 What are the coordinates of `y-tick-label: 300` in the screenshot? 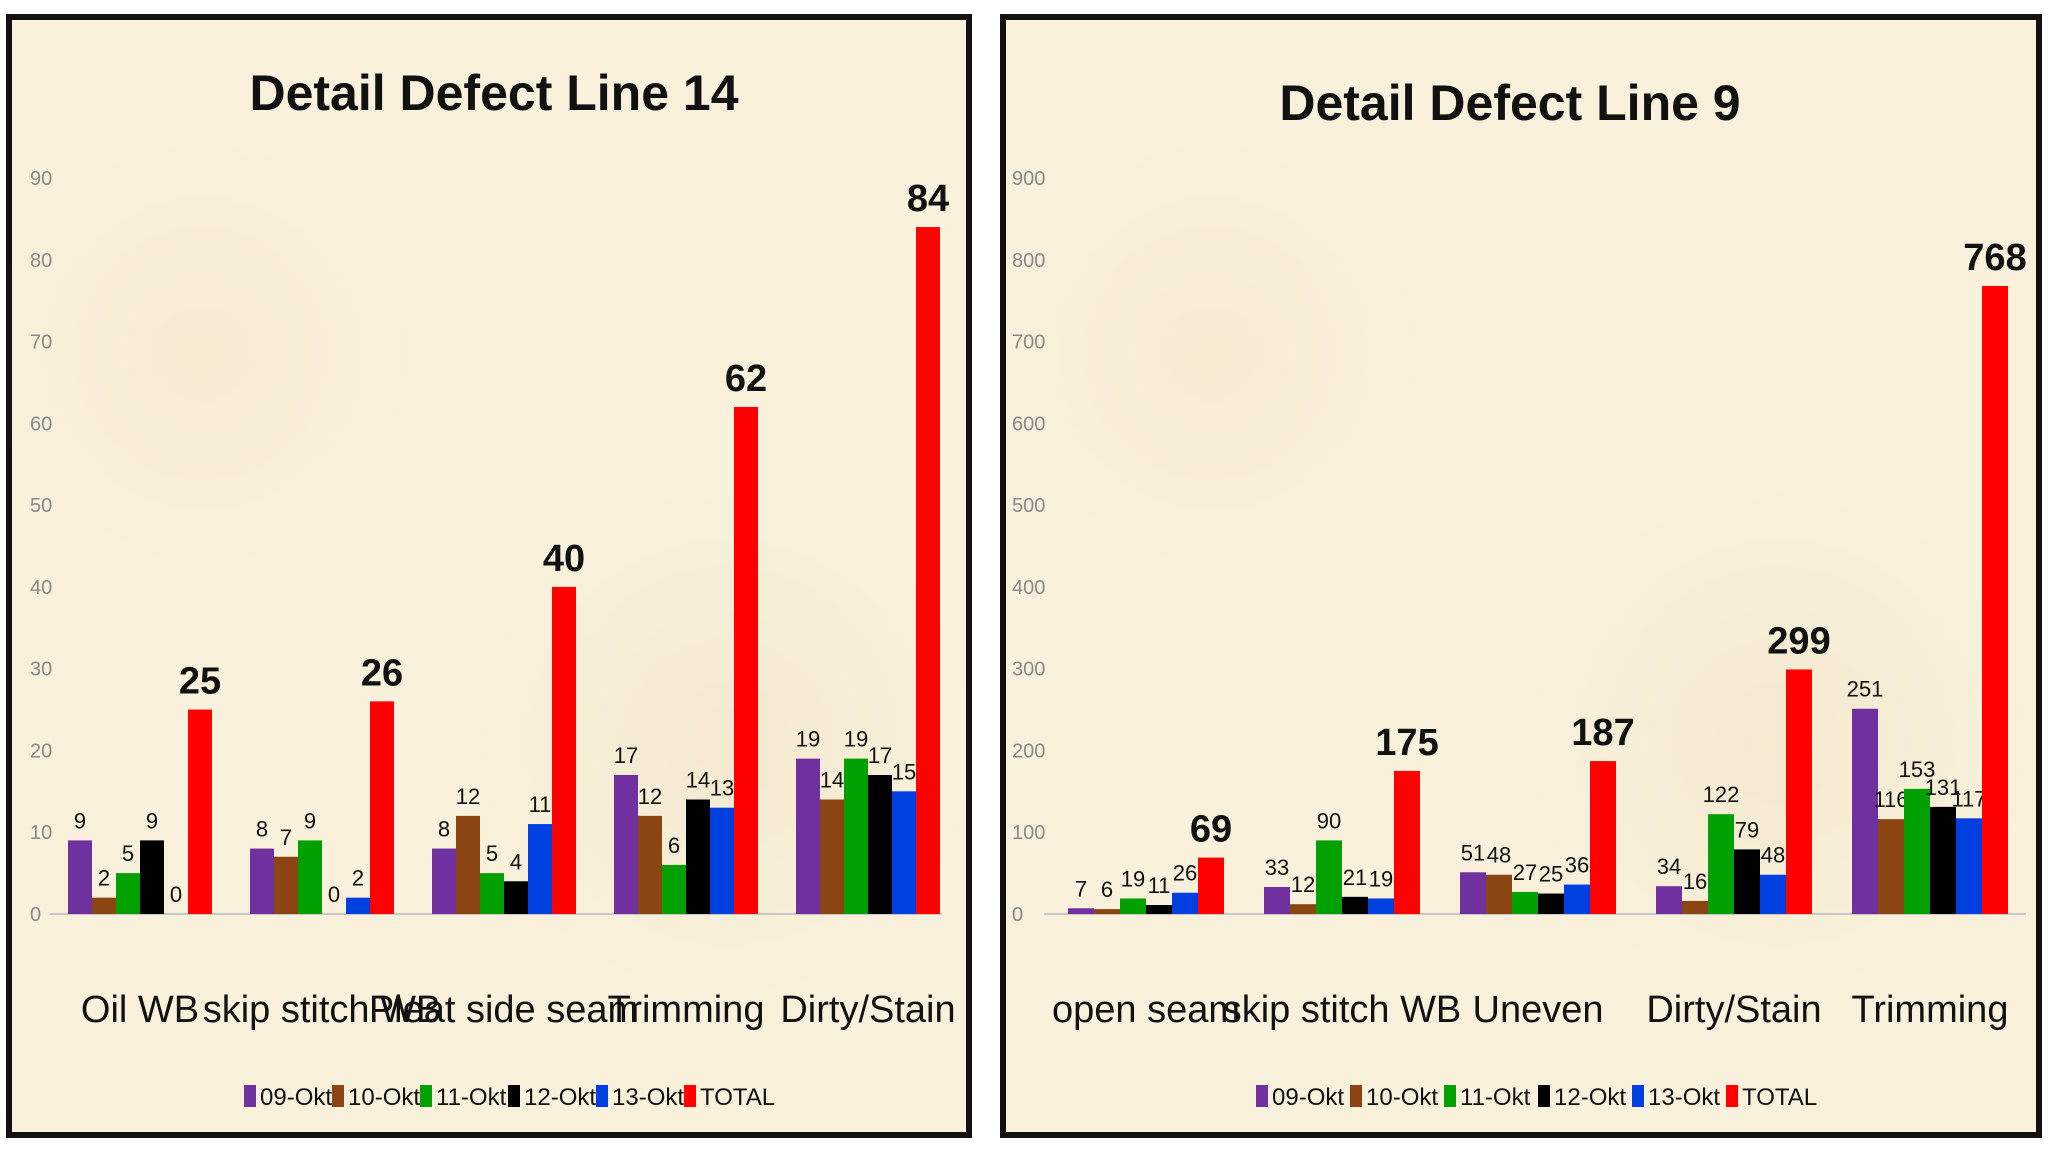 It's located at (1028, 670).